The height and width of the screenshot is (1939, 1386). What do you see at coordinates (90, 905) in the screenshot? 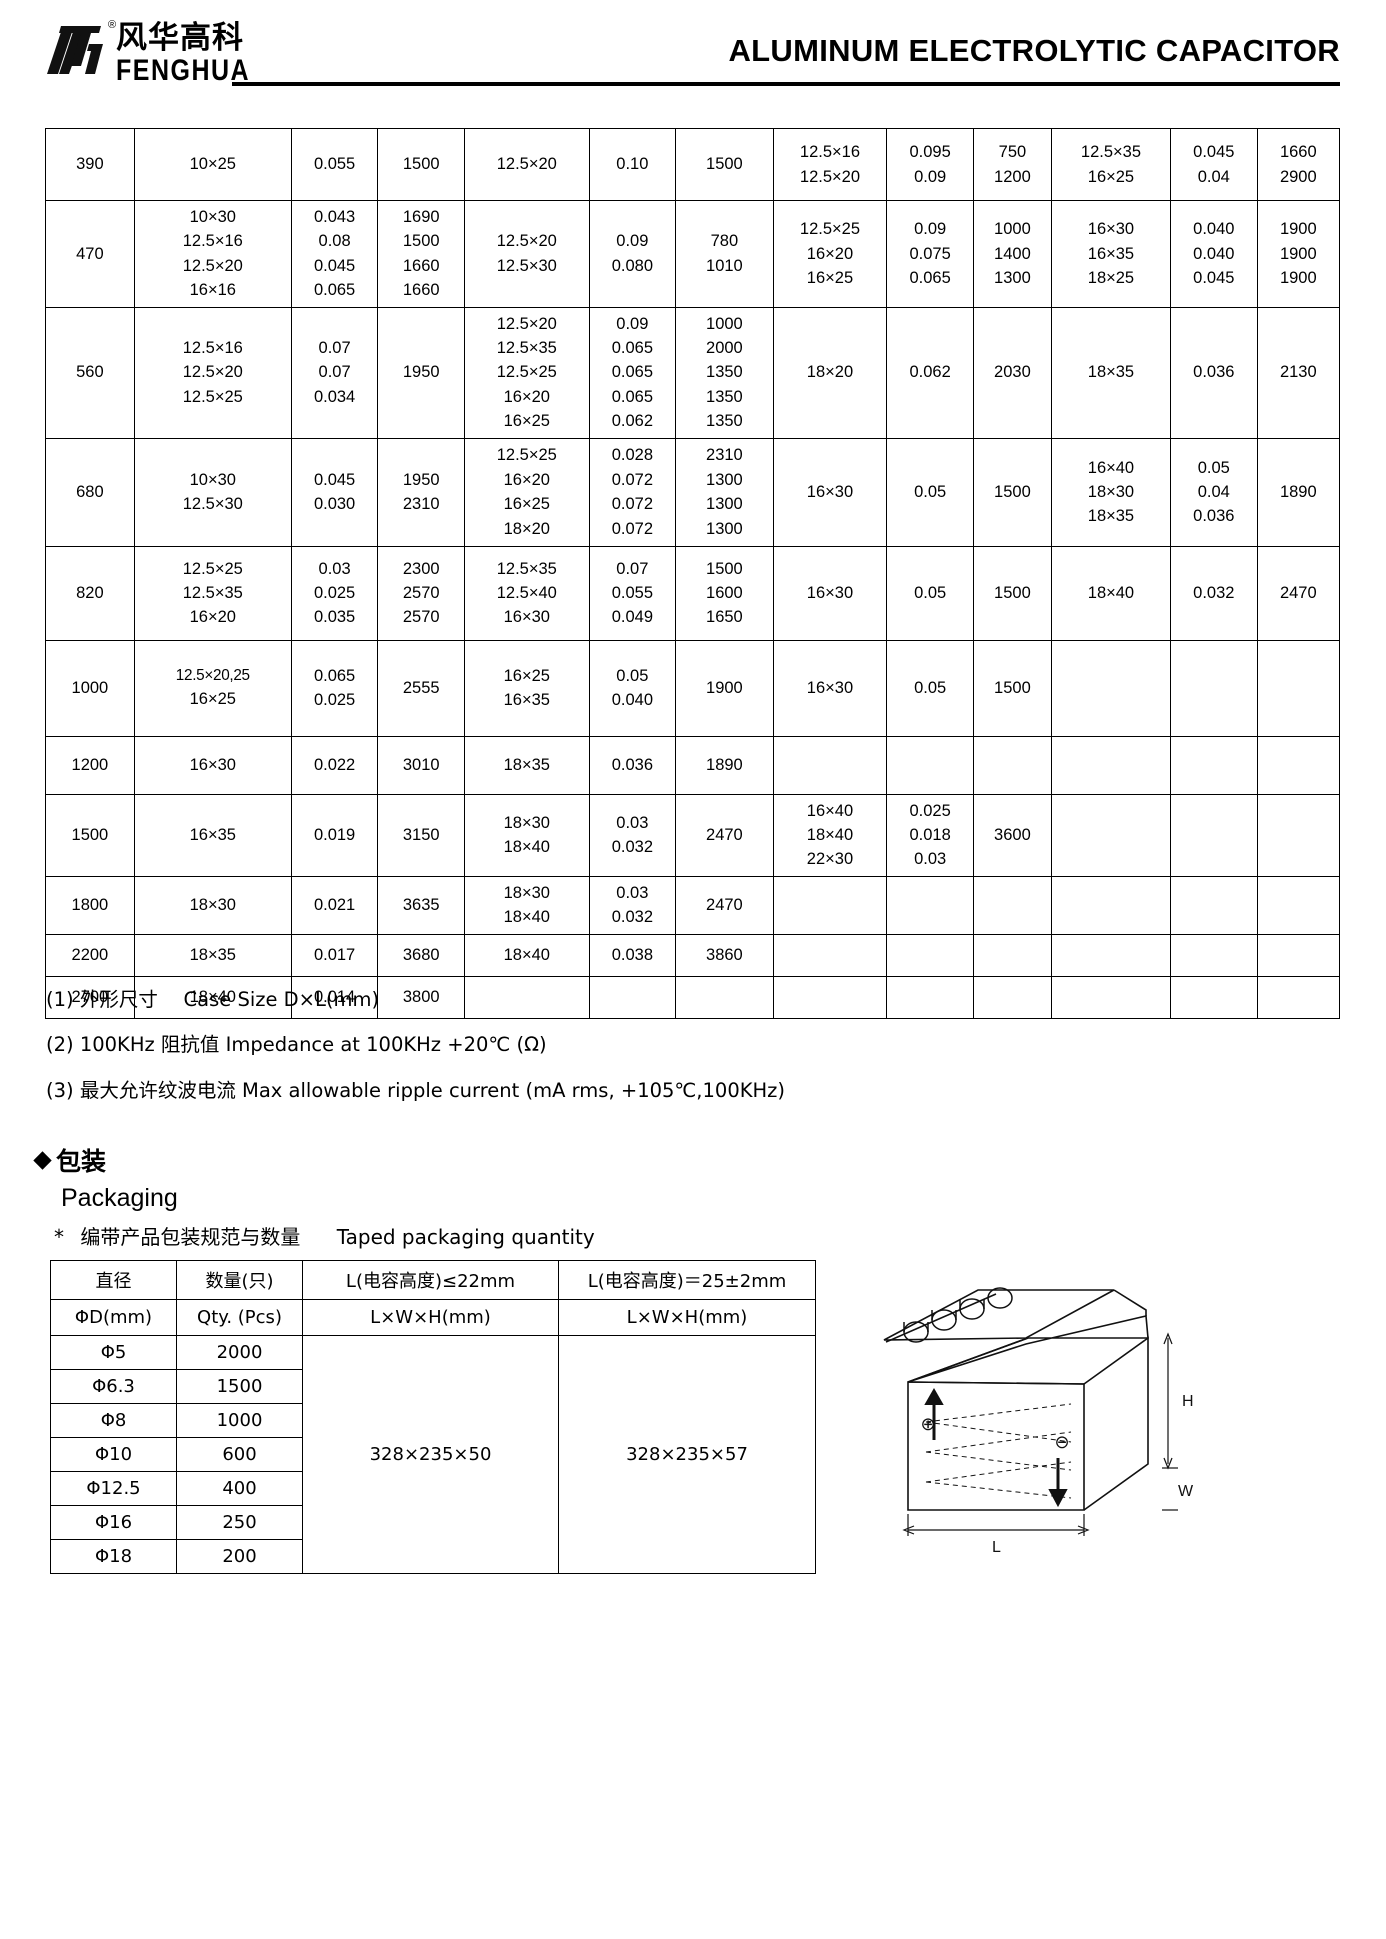
I see `capacitance-value: 1800` at bounding box center [90, 905].